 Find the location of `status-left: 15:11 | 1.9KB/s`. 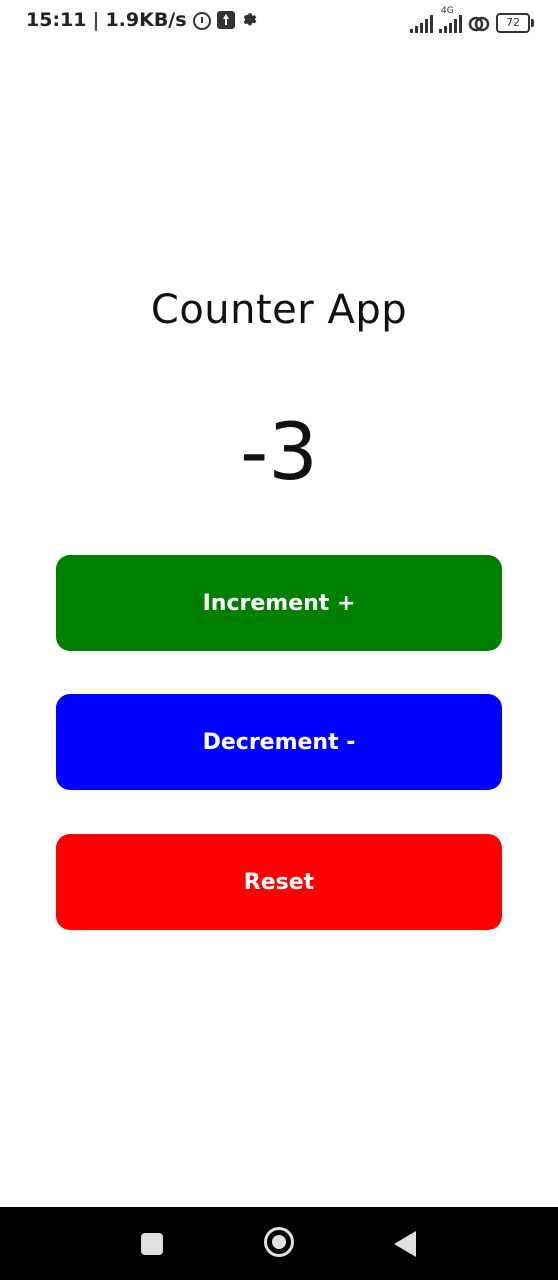

status-left: 15:11 | 1.9KB/s is located at coordinates (142, 20).